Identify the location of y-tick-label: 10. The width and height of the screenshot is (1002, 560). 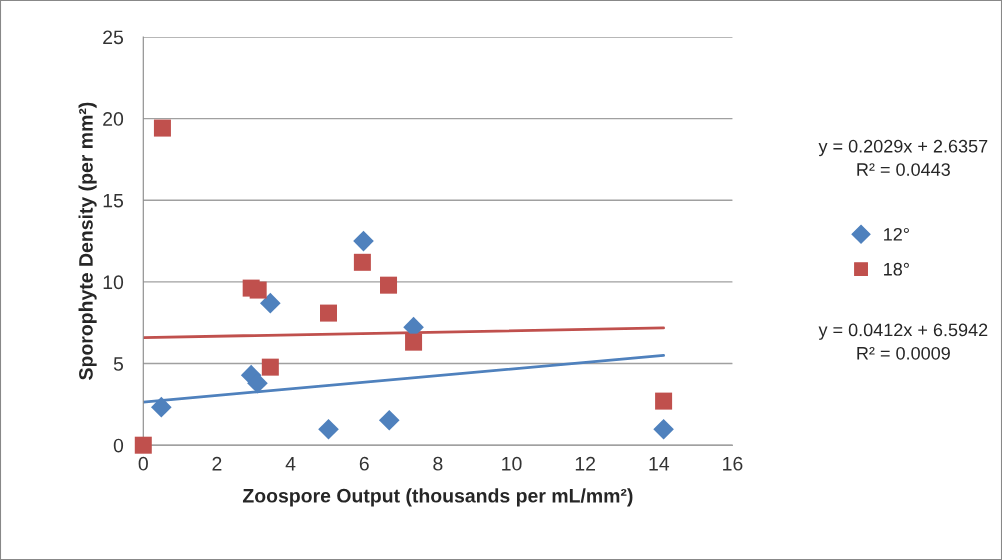
(113, 282).